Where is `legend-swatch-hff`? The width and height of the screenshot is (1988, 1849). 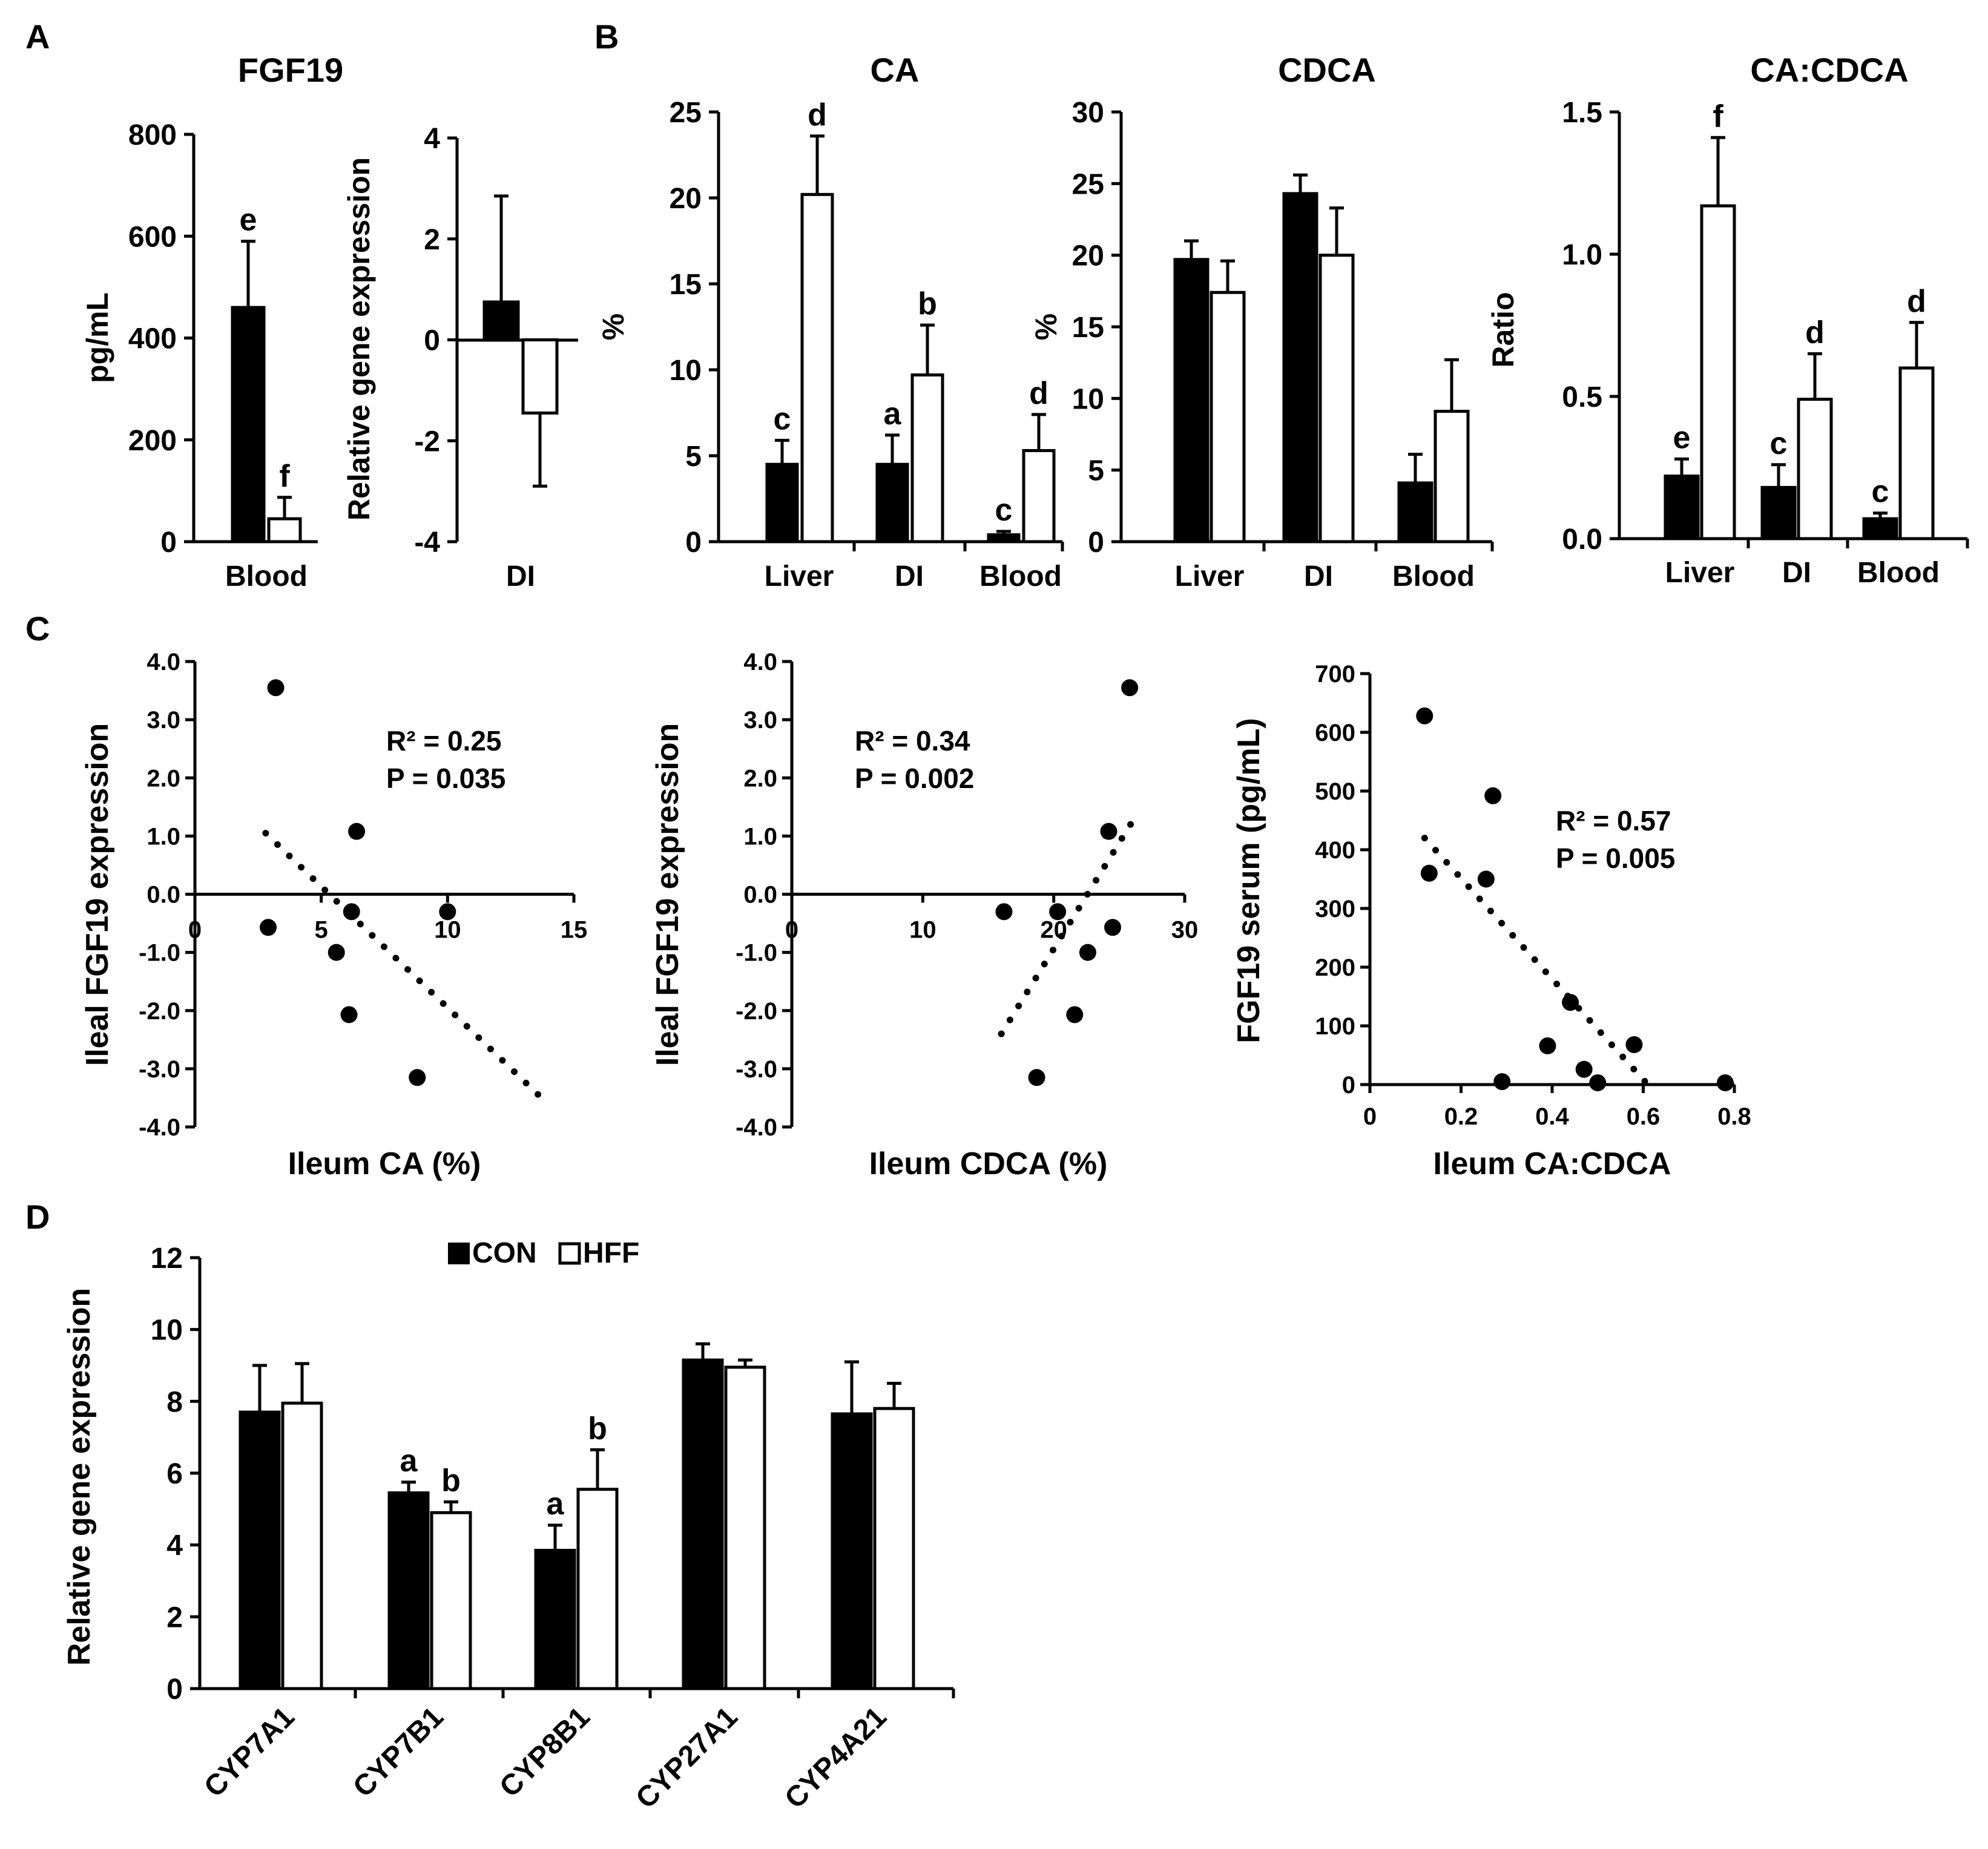 legend-swatch-hff is located at coordinates (569, 1254).